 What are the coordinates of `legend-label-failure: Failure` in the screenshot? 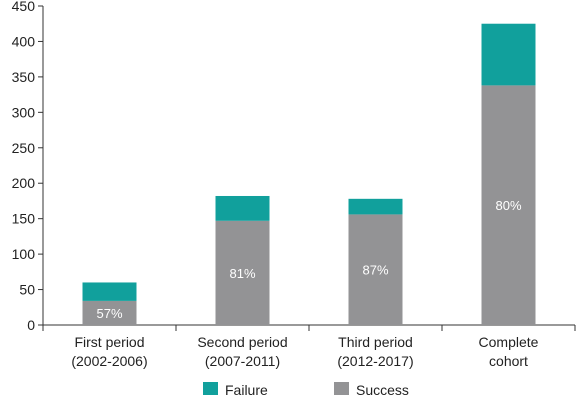 It's located at (246, 390).